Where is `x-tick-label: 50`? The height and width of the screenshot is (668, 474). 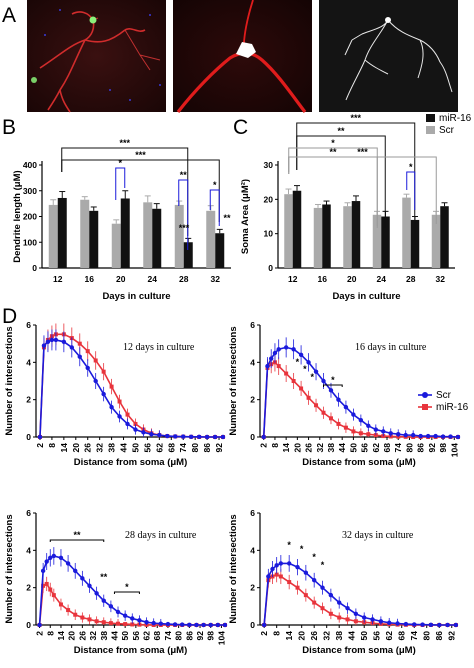
x-tick-label: 50 is located at coordinates (135, 448).